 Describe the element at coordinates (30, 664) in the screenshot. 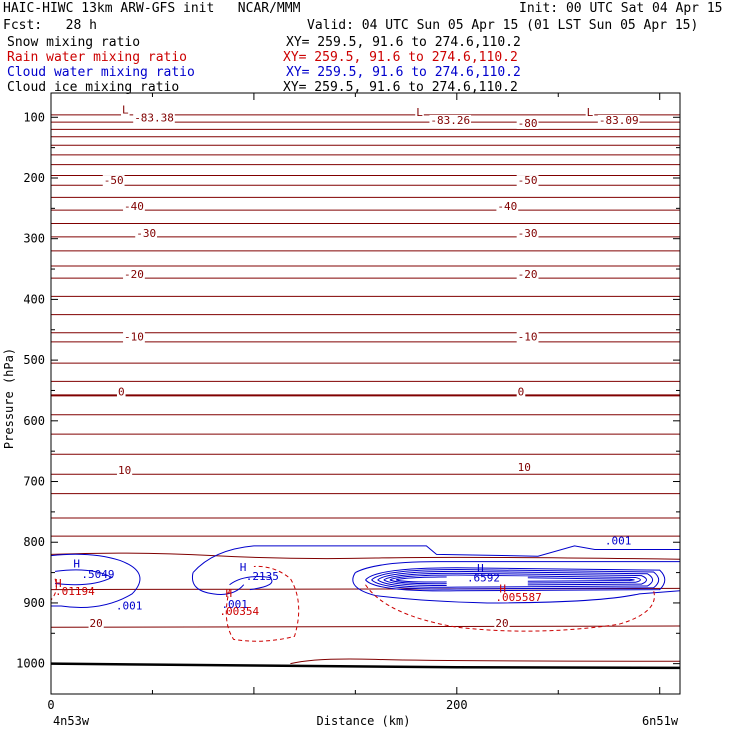

I see `y-tick-label: 1000` at that location.